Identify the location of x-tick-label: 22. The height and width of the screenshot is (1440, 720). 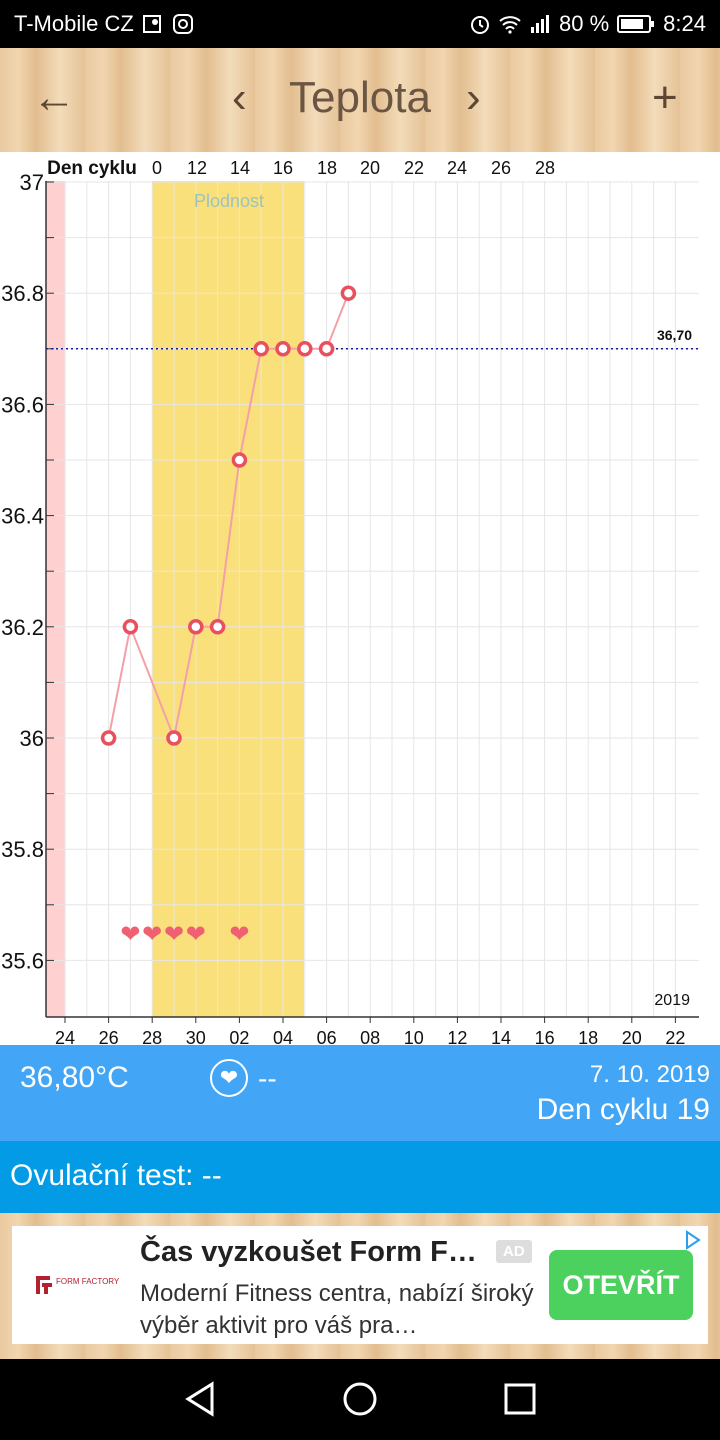
(675, 1036).